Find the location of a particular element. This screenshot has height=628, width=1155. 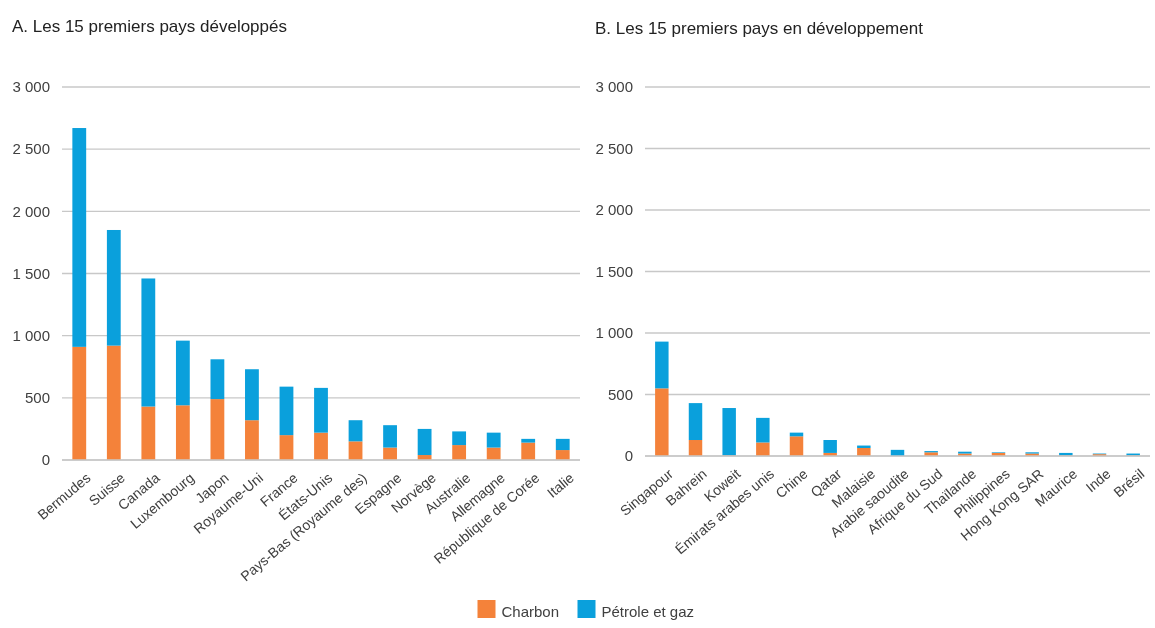

chart-title: A. Les 15 premiers pays développés is located at coordinates (149, 26).